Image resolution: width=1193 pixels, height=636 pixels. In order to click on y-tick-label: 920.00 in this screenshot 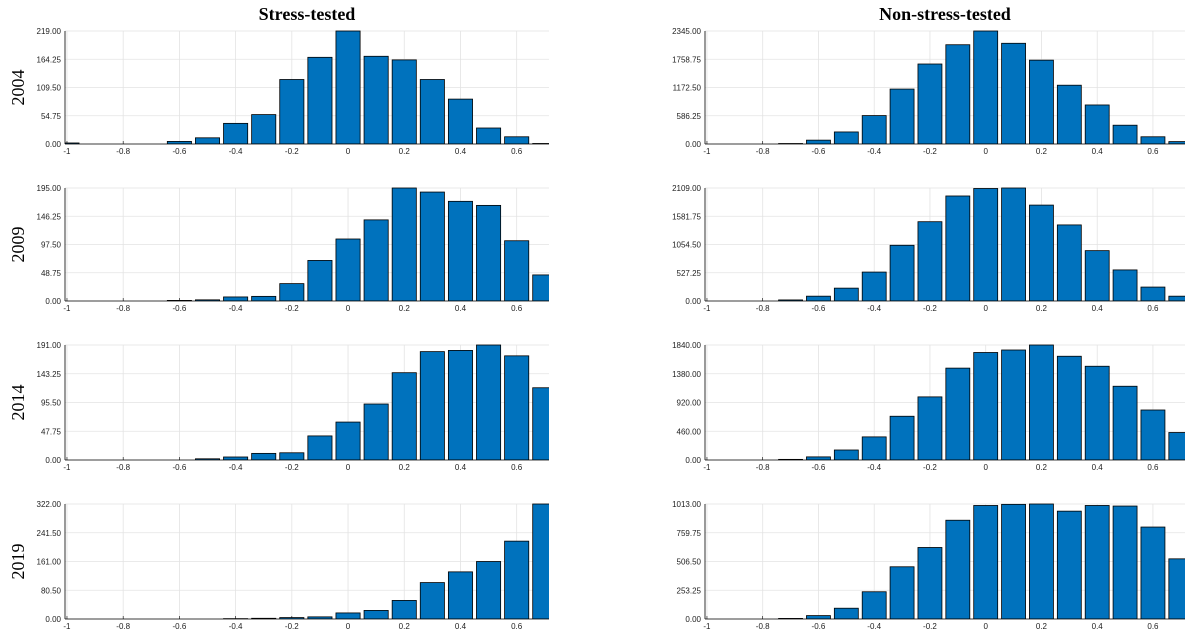, I will do `click(689, 403)`.